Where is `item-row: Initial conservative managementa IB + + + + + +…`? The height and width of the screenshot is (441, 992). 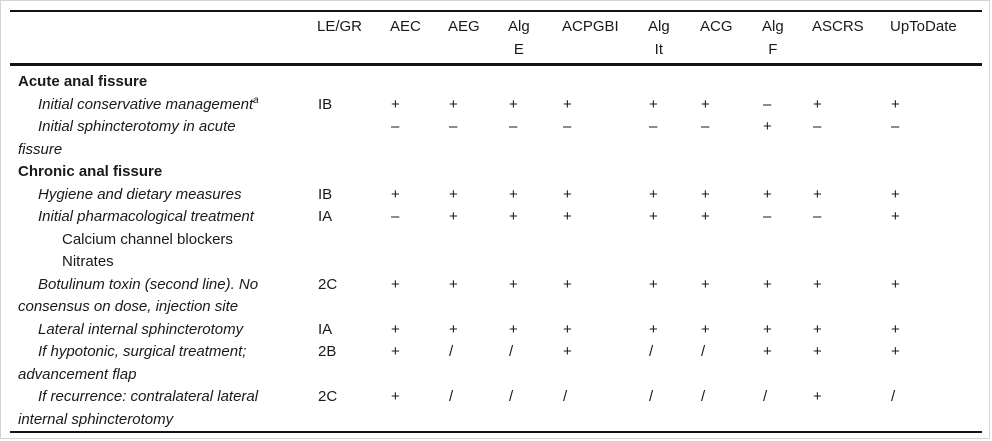 item-row: Initial conservative managementa IB + + + + + +… is located at coordinates (496, 105).